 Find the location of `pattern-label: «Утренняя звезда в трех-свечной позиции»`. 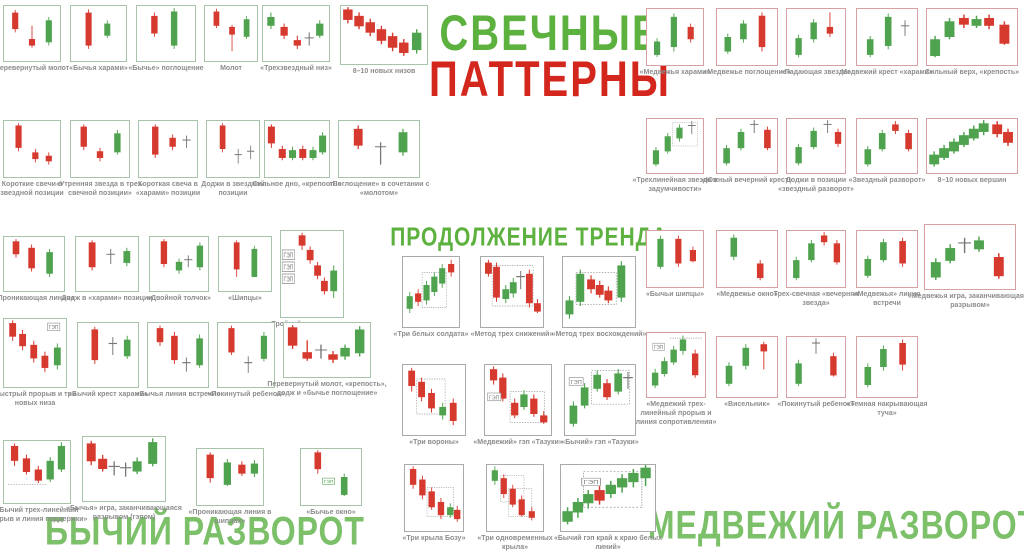

pattern-label: «Утренняя звезда в трех-свечной позиции» is located at coordinates (100, 189).